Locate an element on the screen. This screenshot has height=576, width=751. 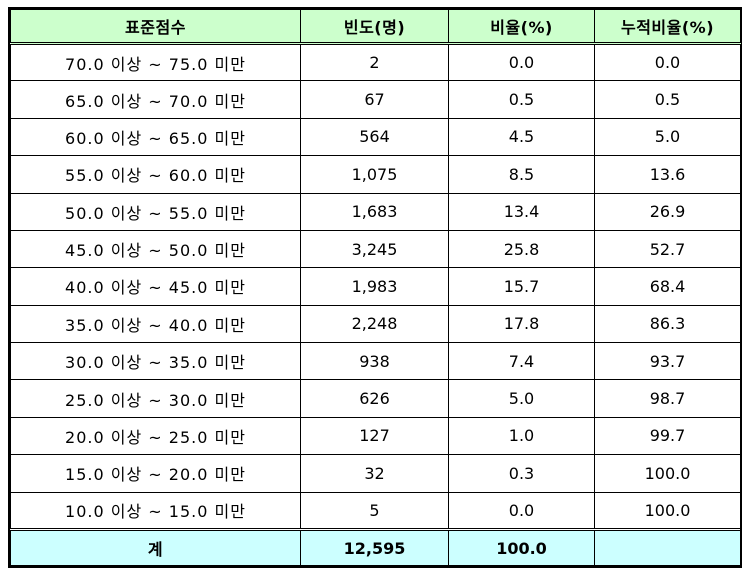
cell-ratio: 5.0 is located at coordinates (521, 398).